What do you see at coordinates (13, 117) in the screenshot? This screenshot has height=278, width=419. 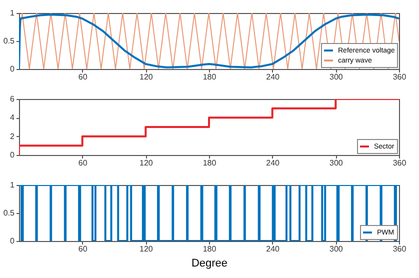 I see `y-tick-label: 4` at bounding box center [13, 117].